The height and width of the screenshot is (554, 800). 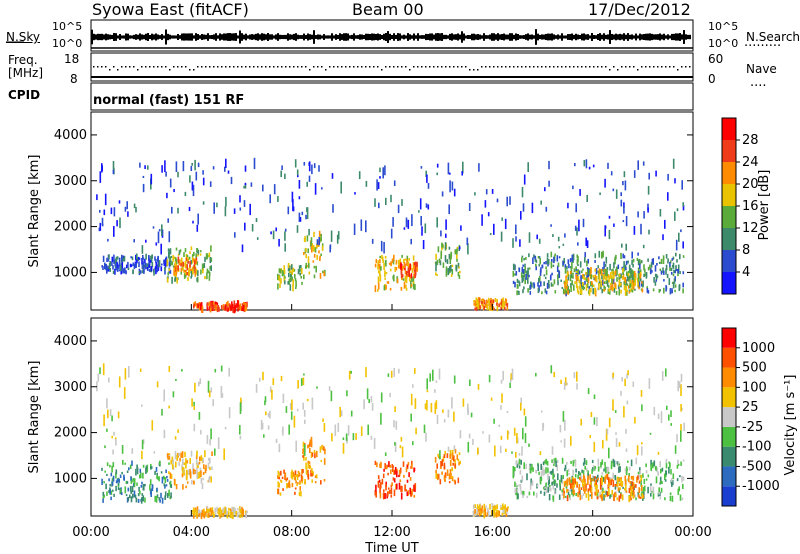 I want to click on colorbar-segment, so click(x=729, y=436).